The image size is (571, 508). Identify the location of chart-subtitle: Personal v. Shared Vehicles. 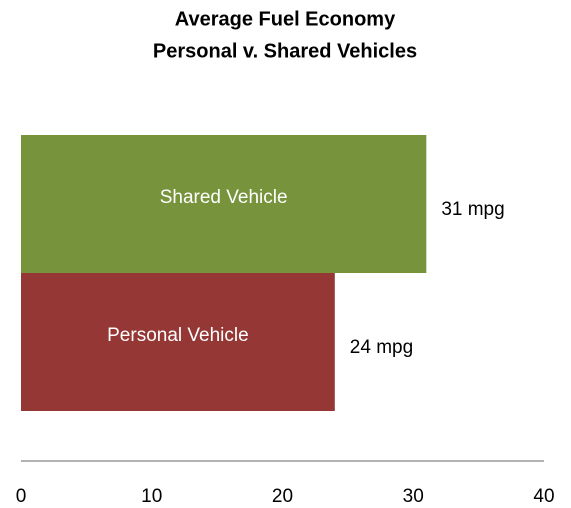
(285, 51).